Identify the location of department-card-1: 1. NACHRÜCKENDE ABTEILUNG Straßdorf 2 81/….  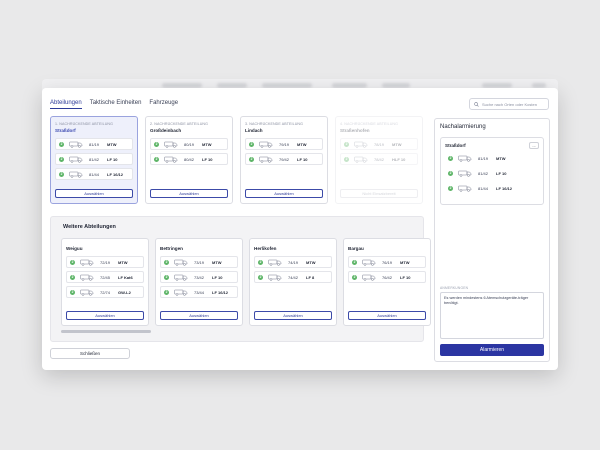
(94, 160).